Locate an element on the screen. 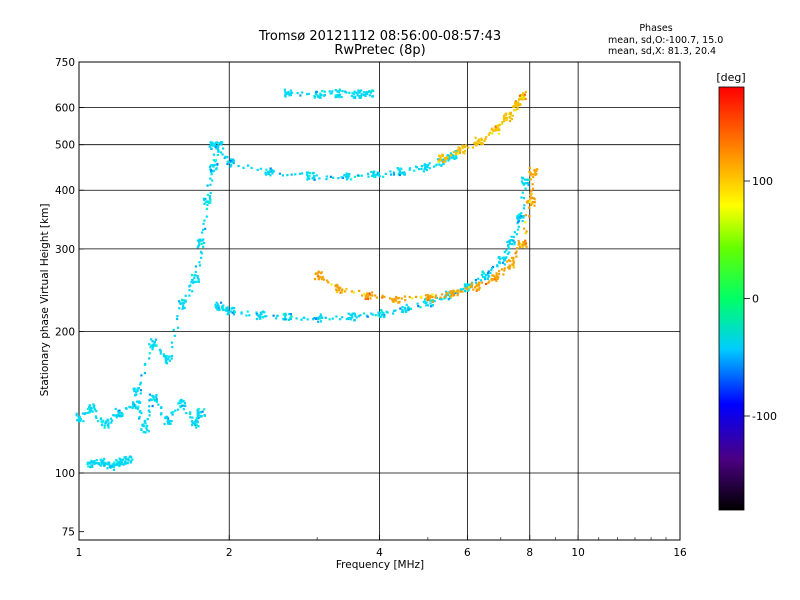 The width and height of the screenshot is (800, 600). x-tick-label: 1 is located at coordinates (79, 553).